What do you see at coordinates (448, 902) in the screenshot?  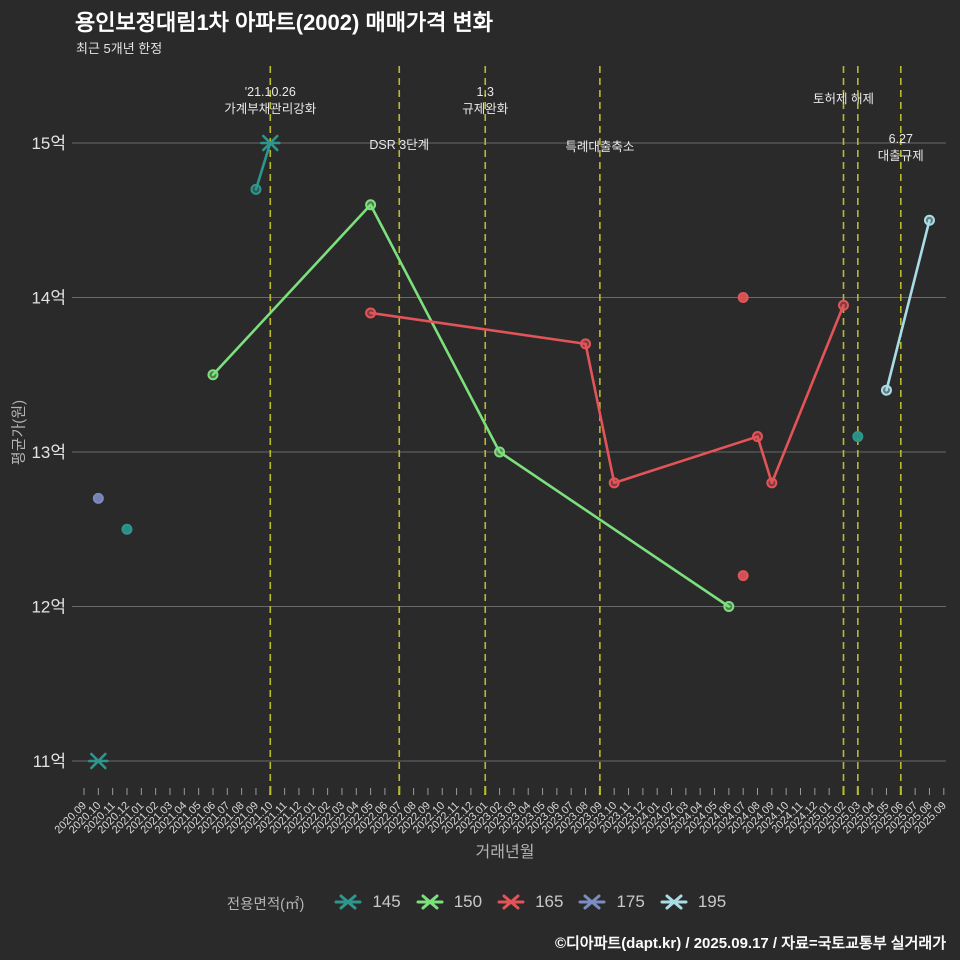 I see `legend-item-150: 150` at bounding box center [448, 902].